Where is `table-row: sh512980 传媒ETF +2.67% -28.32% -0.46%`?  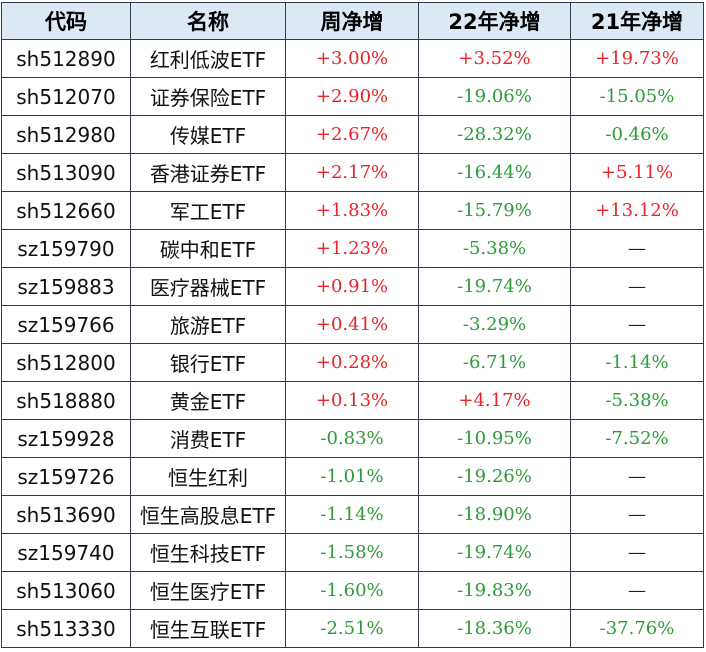 table-row: sh512980 传媒ETF +2.67% -28.32% -0.46% is located at coordinates (352, 134).